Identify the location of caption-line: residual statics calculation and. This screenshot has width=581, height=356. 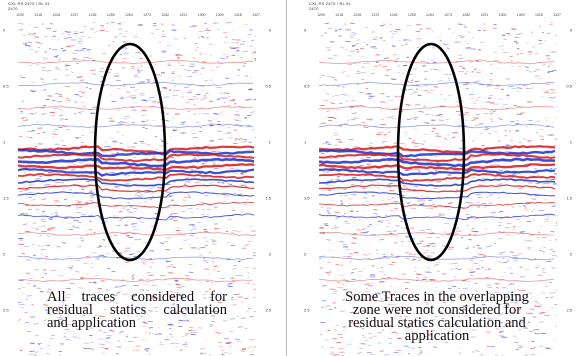
(437, 323).